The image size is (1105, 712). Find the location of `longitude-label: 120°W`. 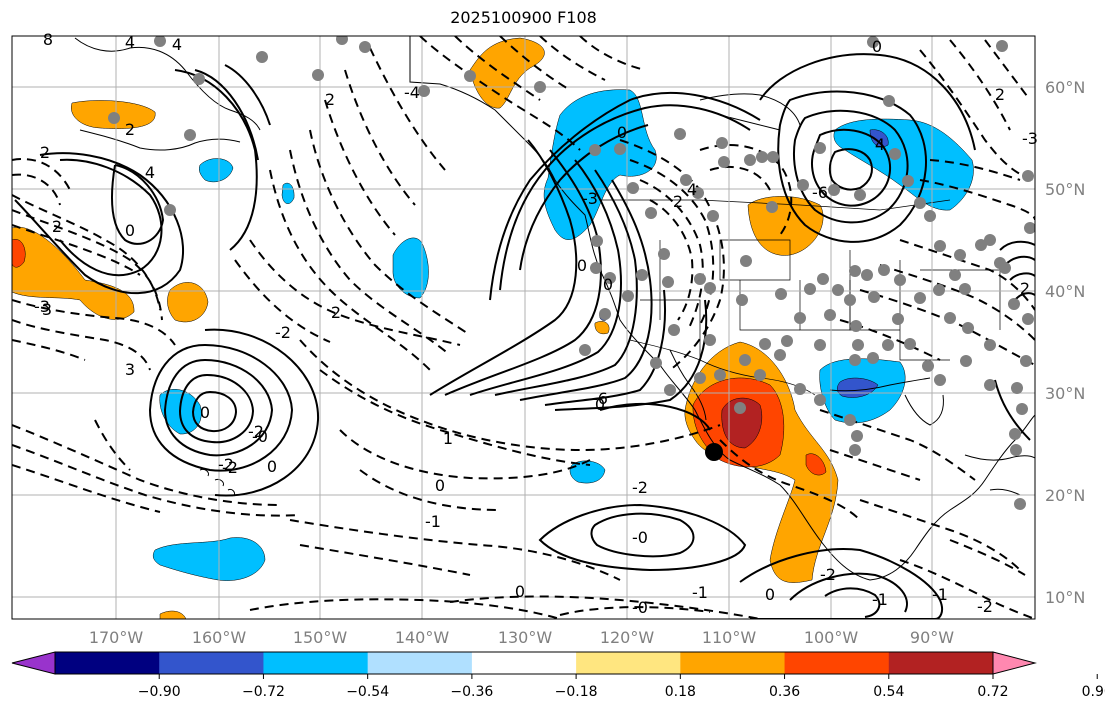

longitude-label: 120°W is located at coordinates (627, 637).